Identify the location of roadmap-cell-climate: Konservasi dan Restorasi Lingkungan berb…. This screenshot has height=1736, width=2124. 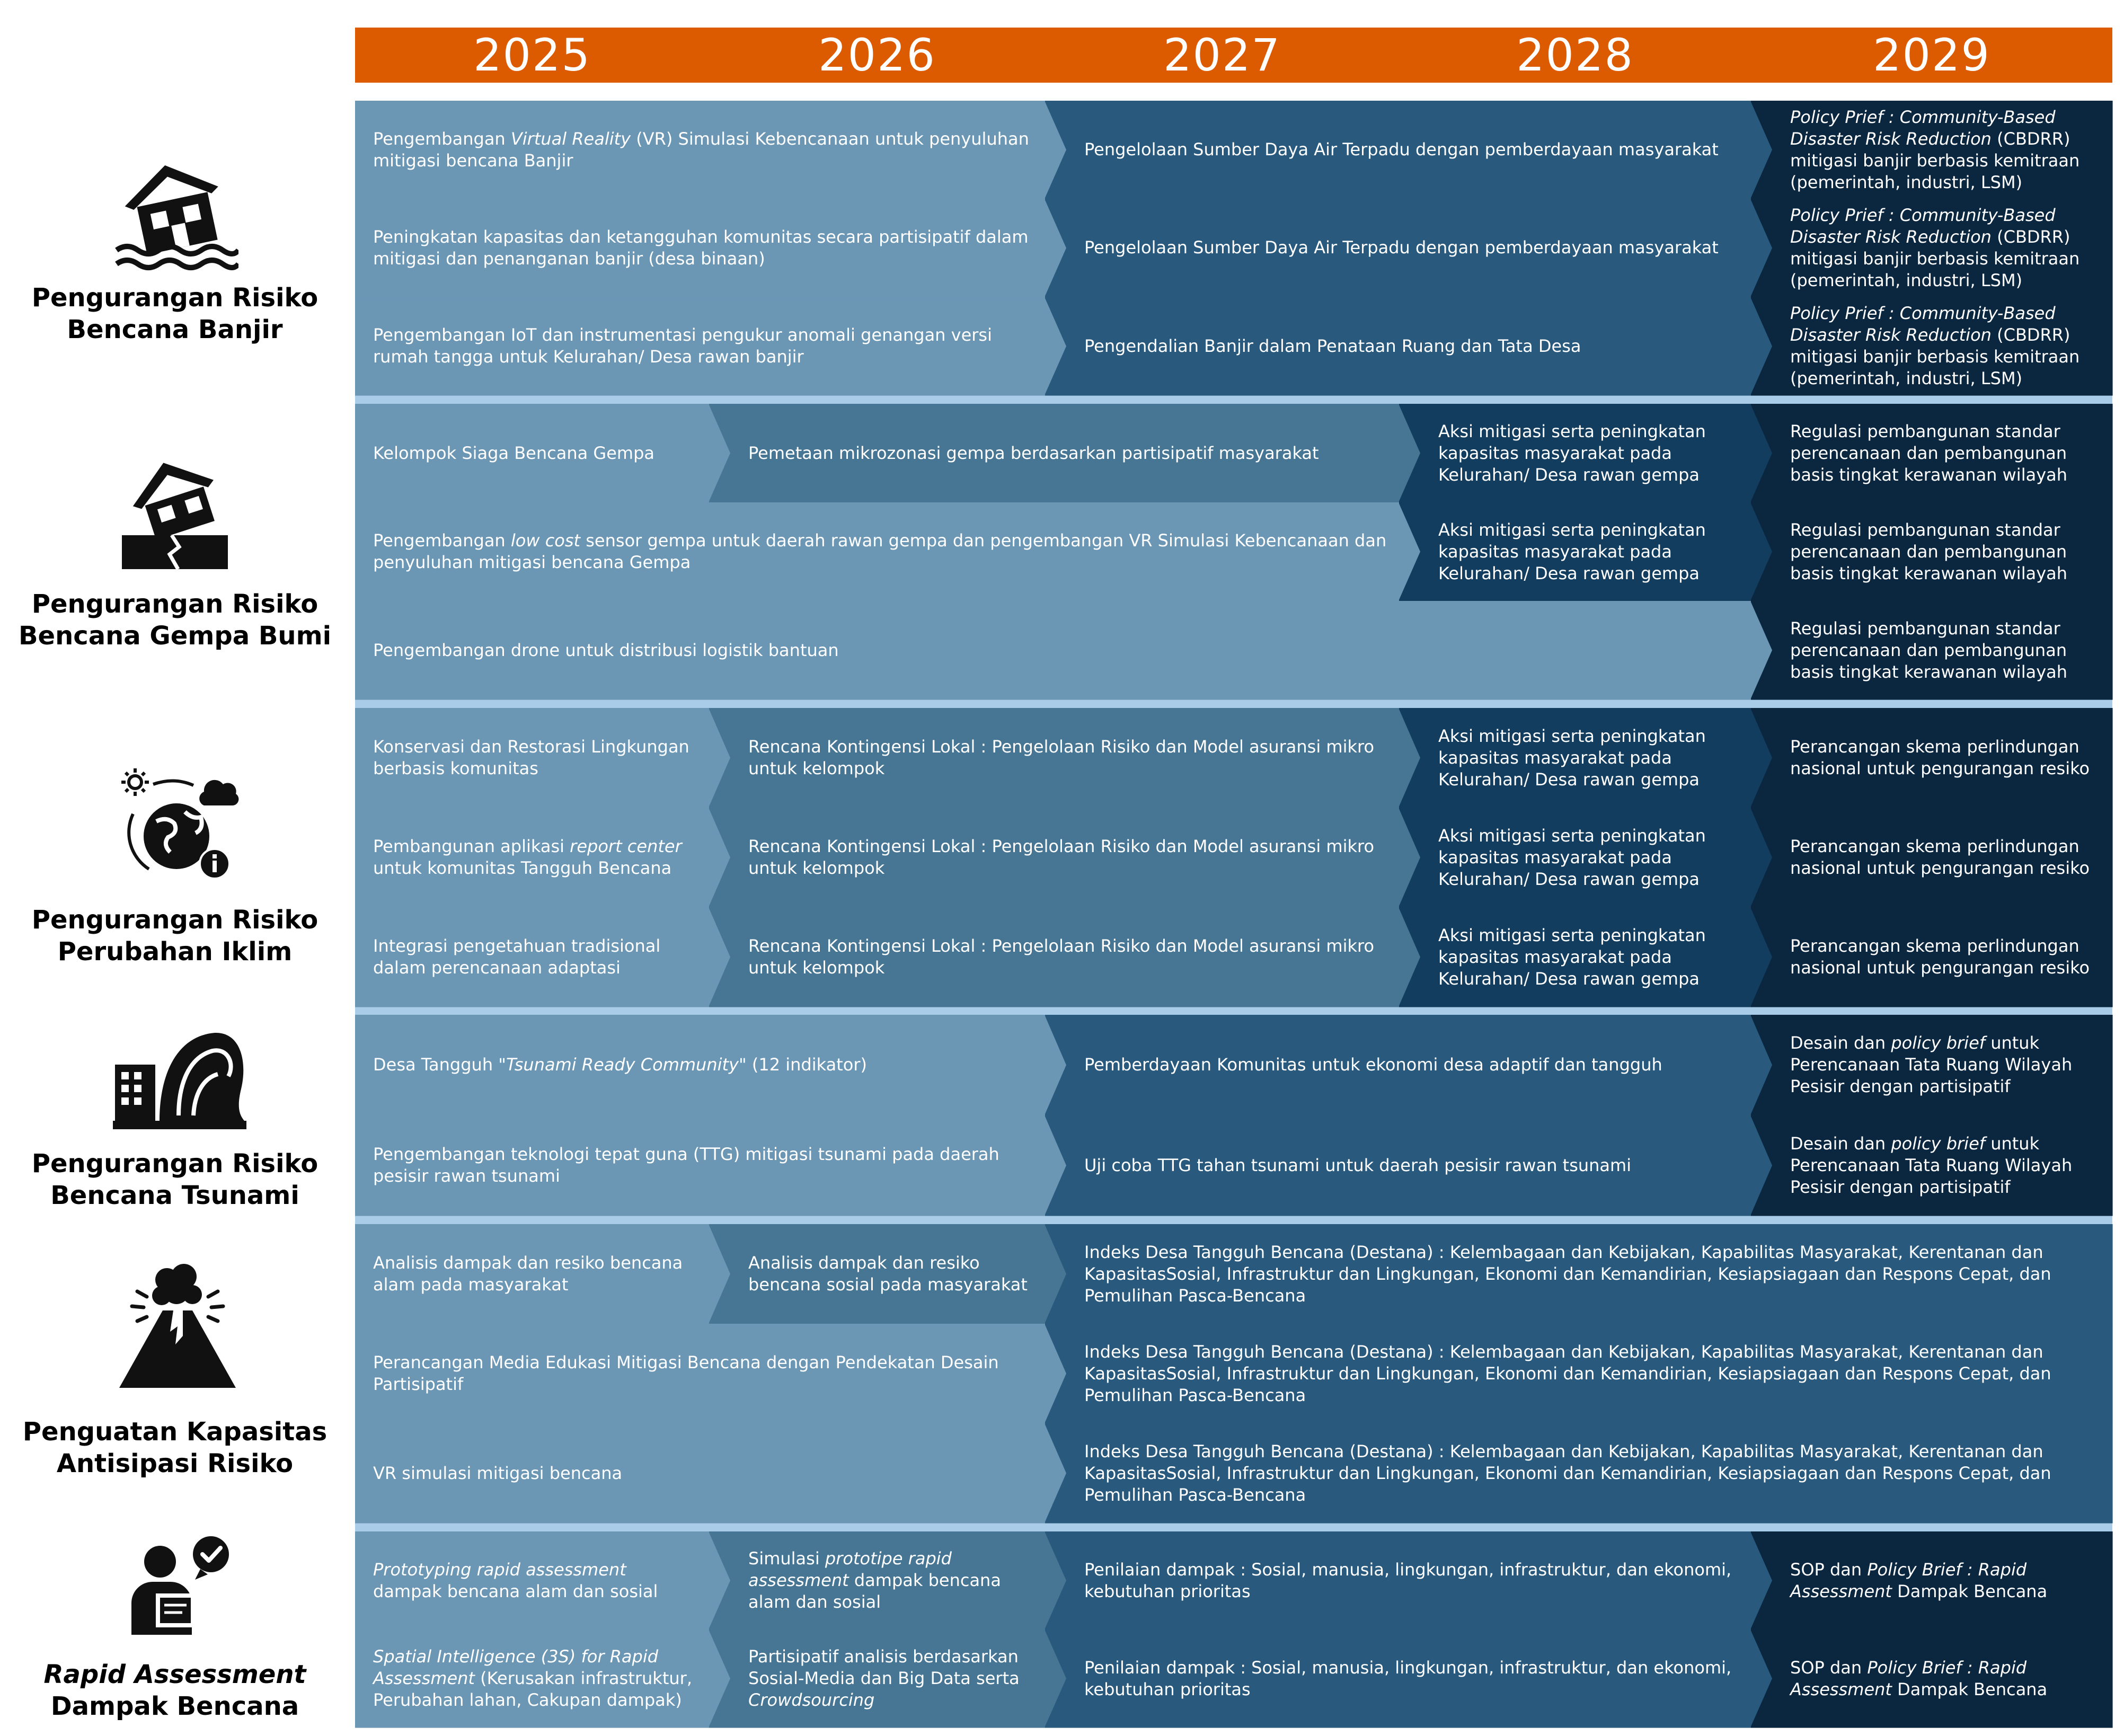
(535, 758).